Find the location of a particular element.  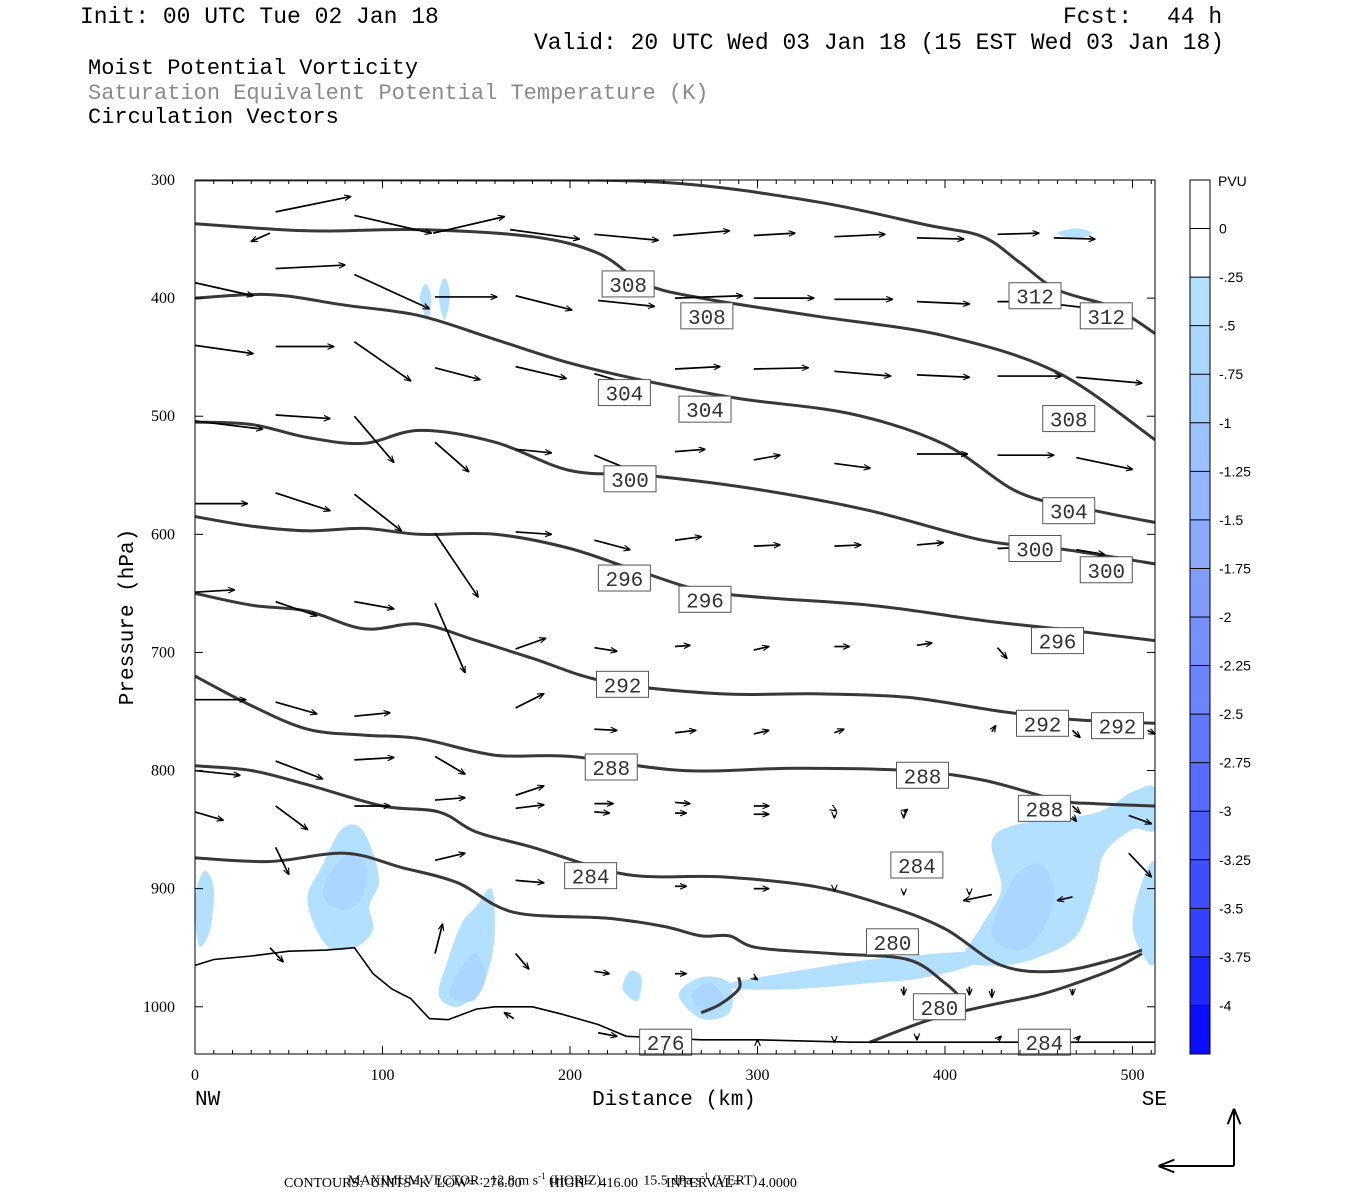

terrain is located at coordinates (675, 994).